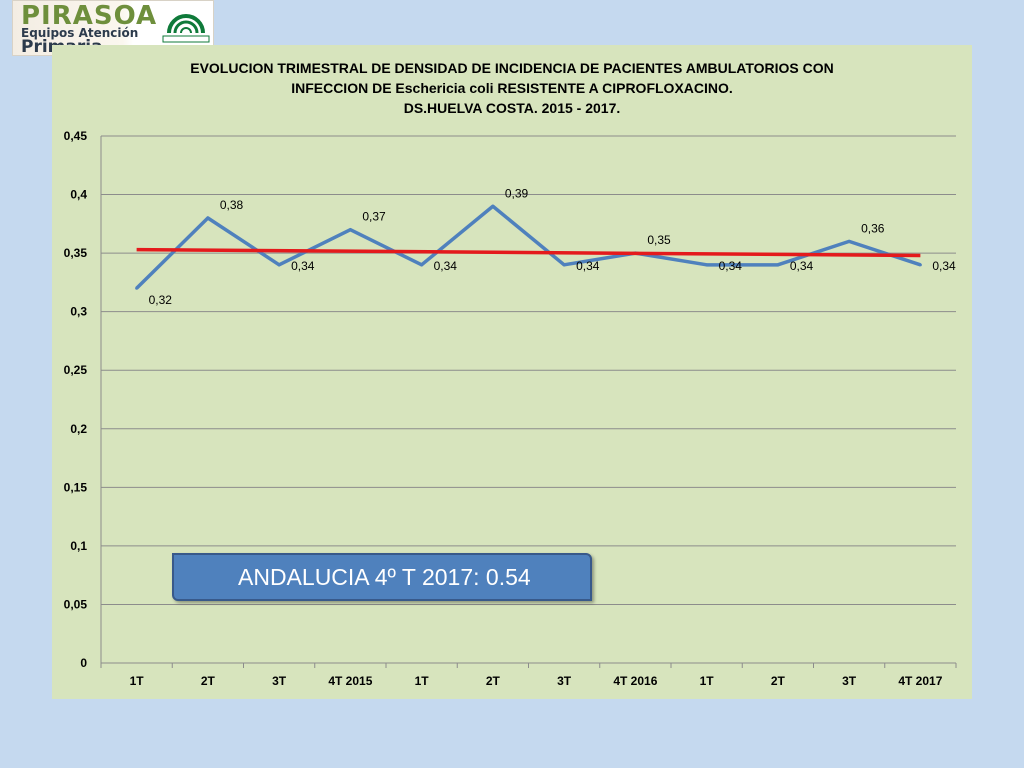  Describe the element at coordinates (635, 681) in the screenshot. I see `x-tick-label: 4T 2016` at that location.